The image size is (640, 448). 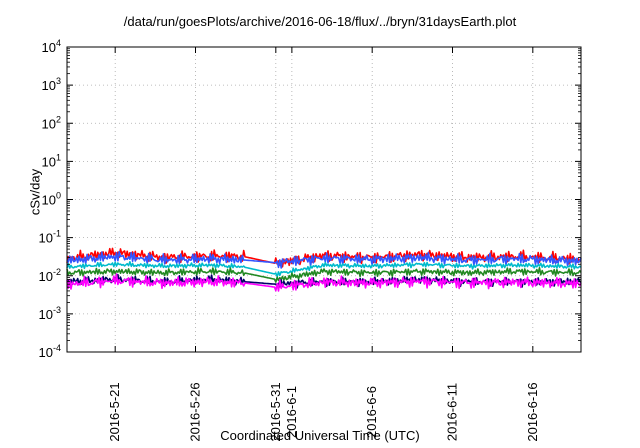 What do you see at coordinates (51, 122) in the screenshot?
I see `y-tick-label: 10²` at bounding box center [51, 122].